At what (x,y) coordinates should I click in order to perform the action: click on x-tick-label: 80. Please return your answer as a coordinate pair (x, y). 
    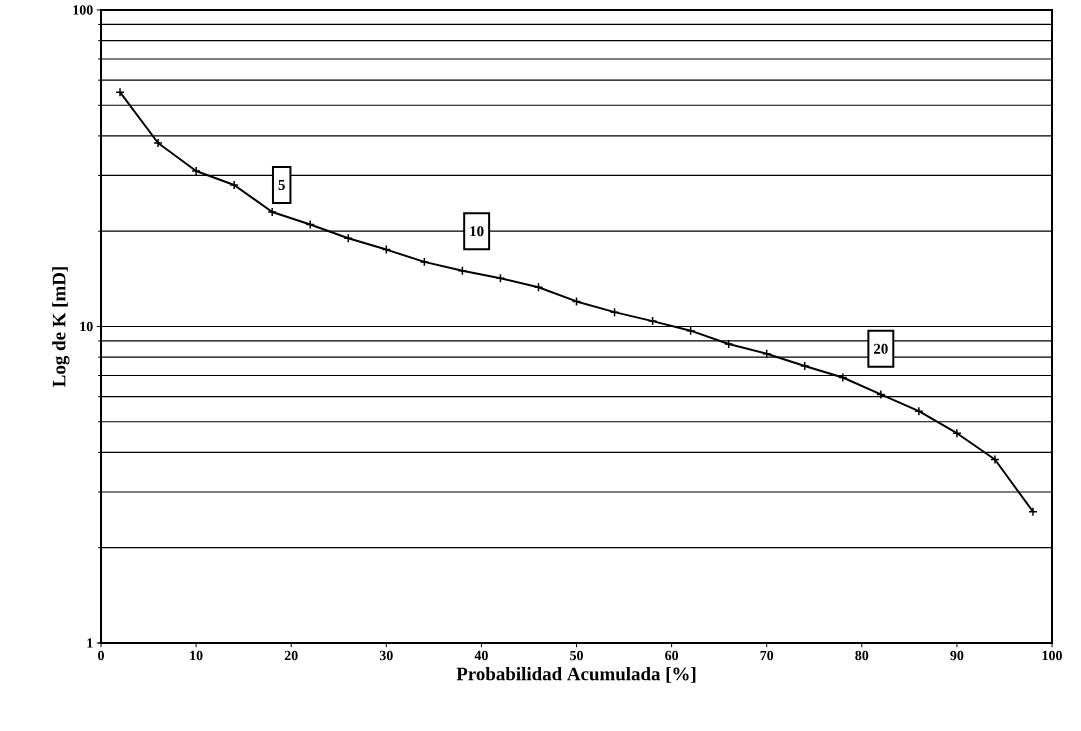
    Looking at the image, I should click on (862, 655).